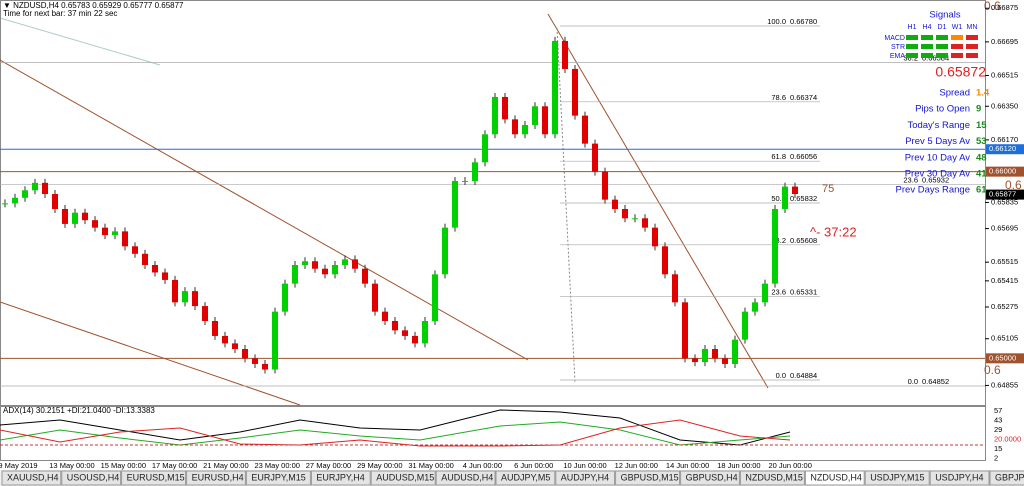  I want to click on date-label: 18 Jun 00:00, so click(738, 465).